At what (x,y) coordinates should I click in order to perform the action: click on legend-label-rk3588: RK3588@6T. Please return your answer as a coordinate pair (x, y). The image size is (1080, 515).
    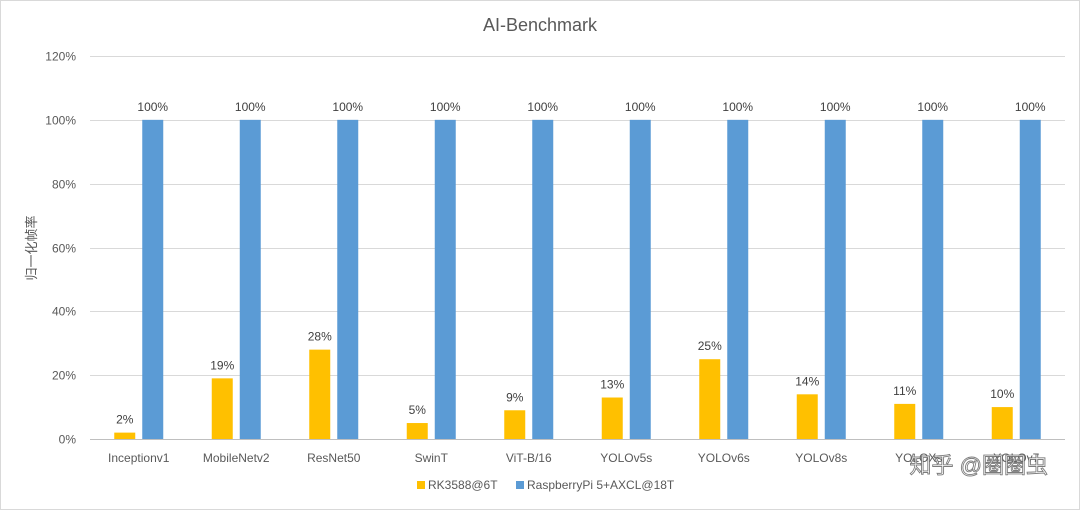
    Looking at the image, I should click on (463, 485).